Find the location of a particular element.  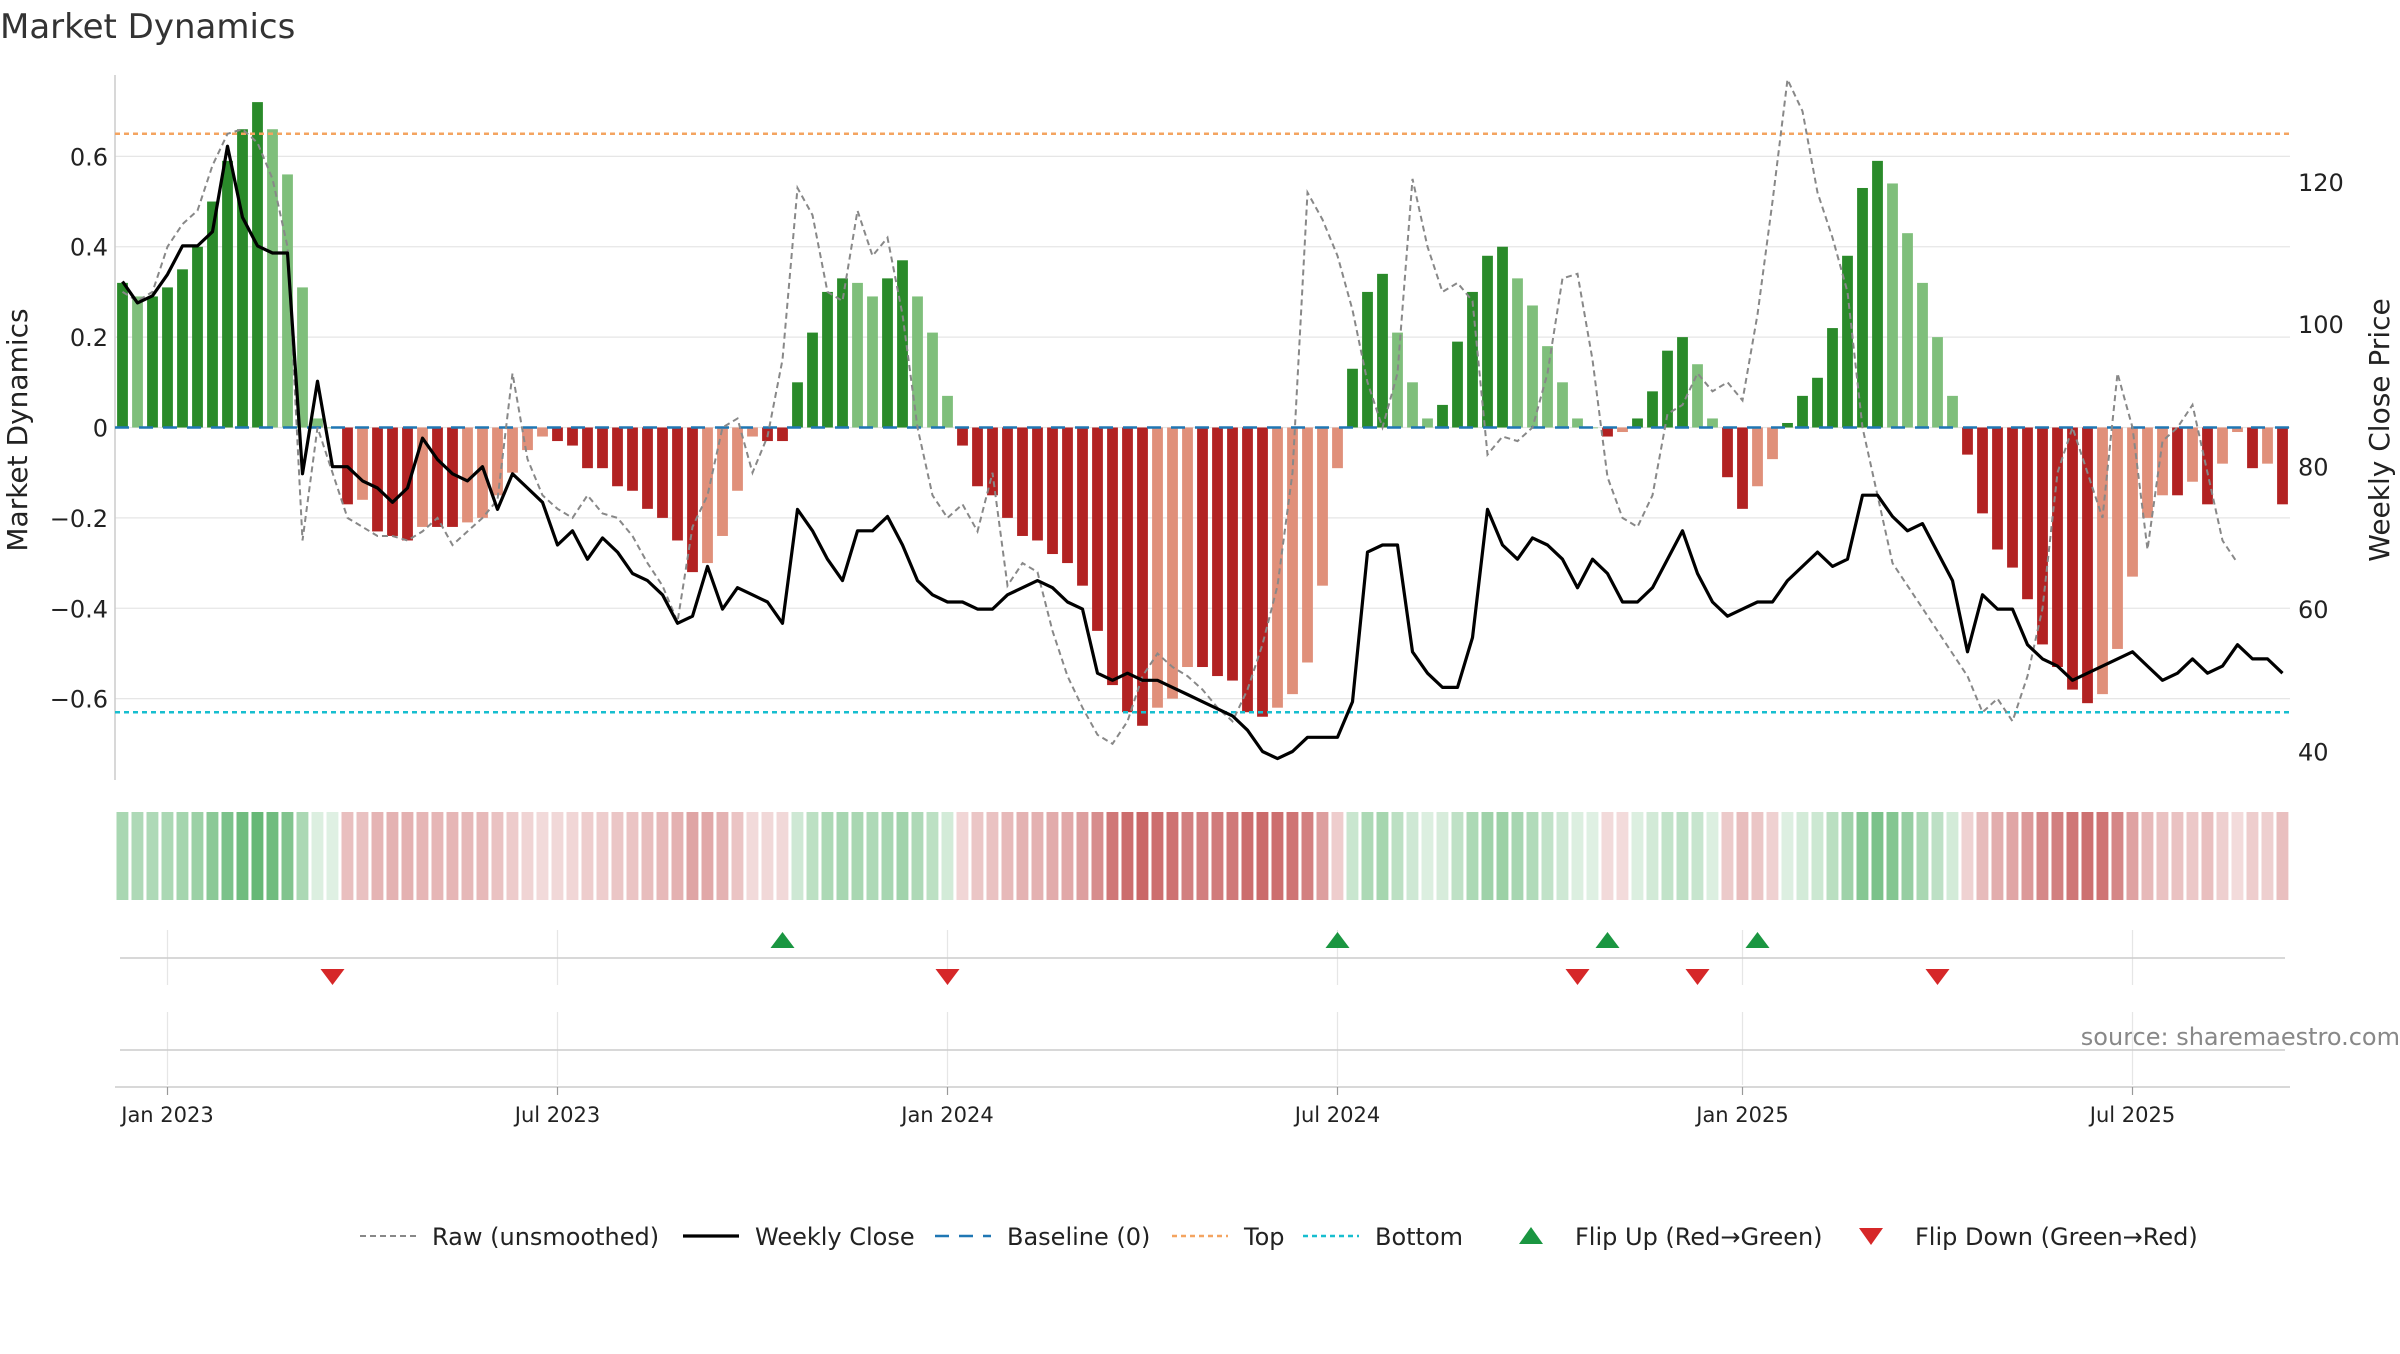

legend-label: Baseline (0) is located at coordinates (1078, 1237).